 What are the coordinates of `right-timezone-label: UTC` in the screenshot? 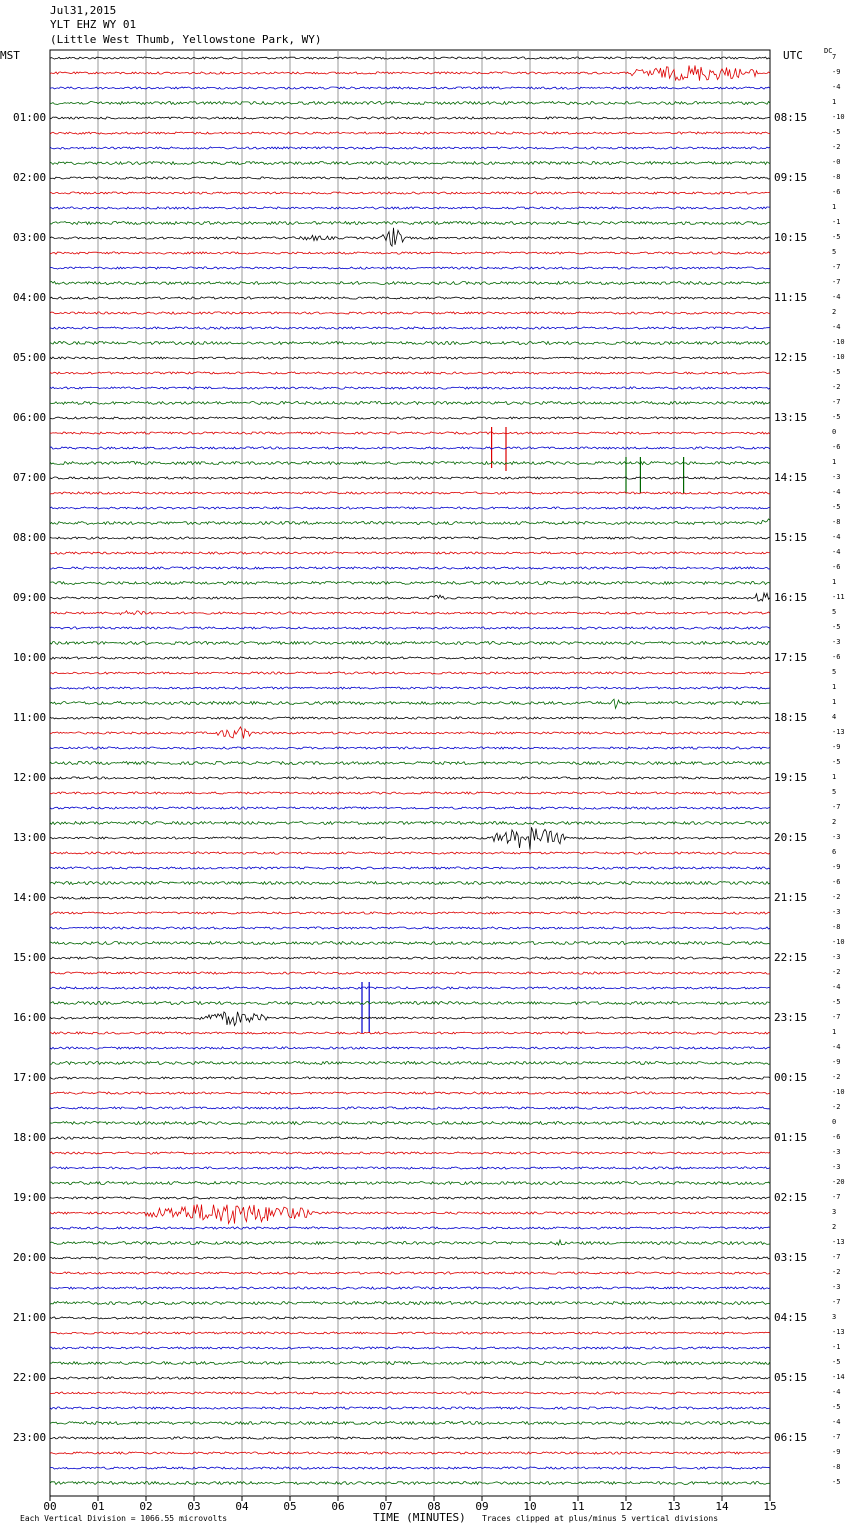 It's located at (793, 55).